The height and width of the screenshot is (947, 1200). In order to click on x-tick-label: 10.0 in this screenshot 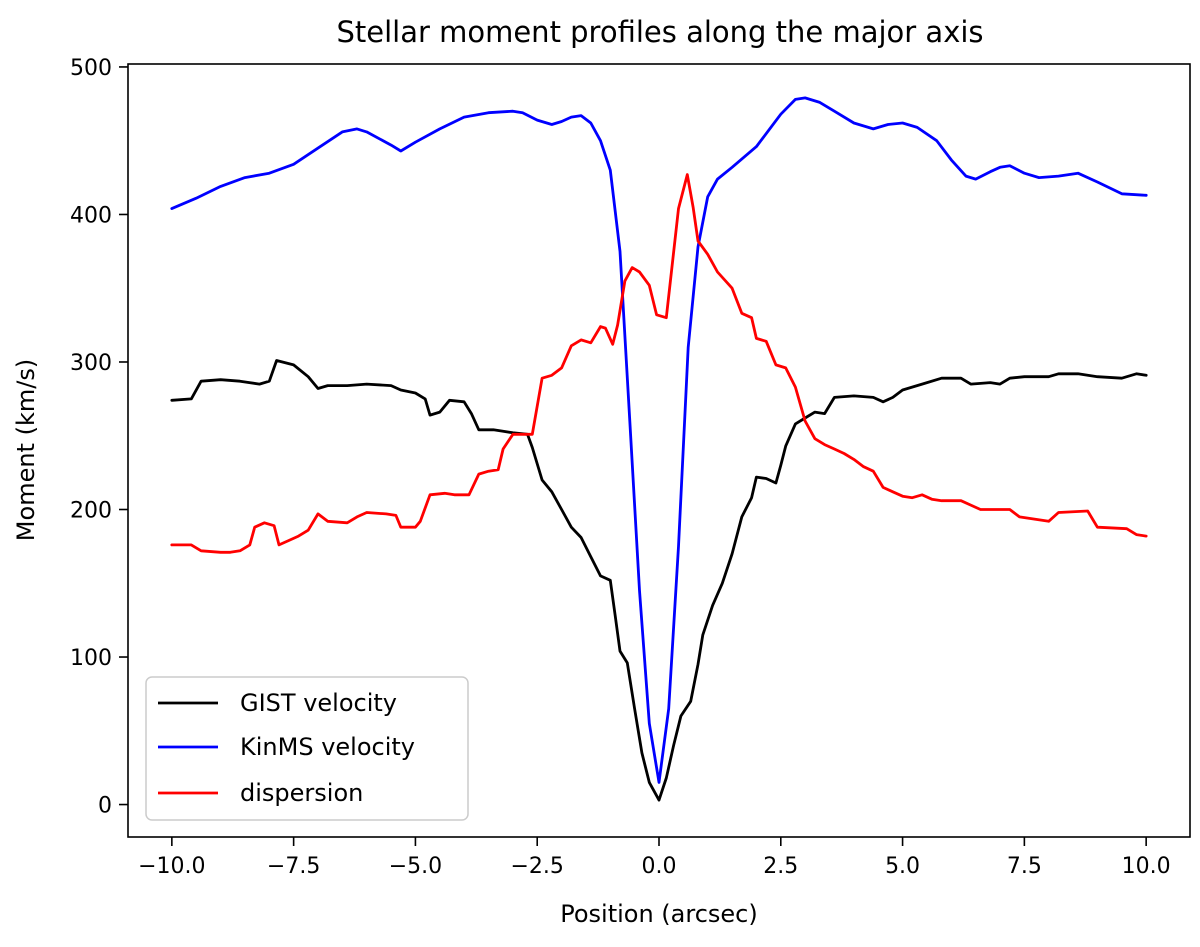, I will do `click(1146, 866)`.